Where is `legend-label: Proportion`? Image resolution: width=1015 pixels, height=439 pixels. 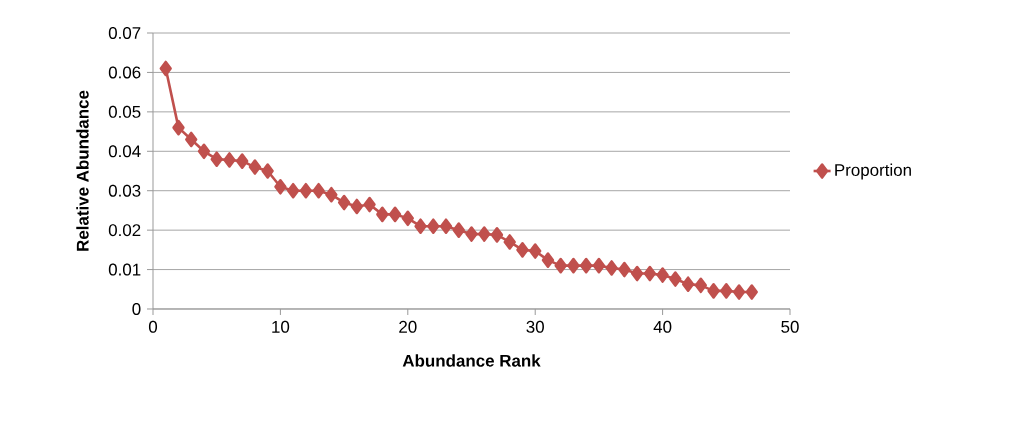
legend-label: Proportion is located at coordinates (873, 171).